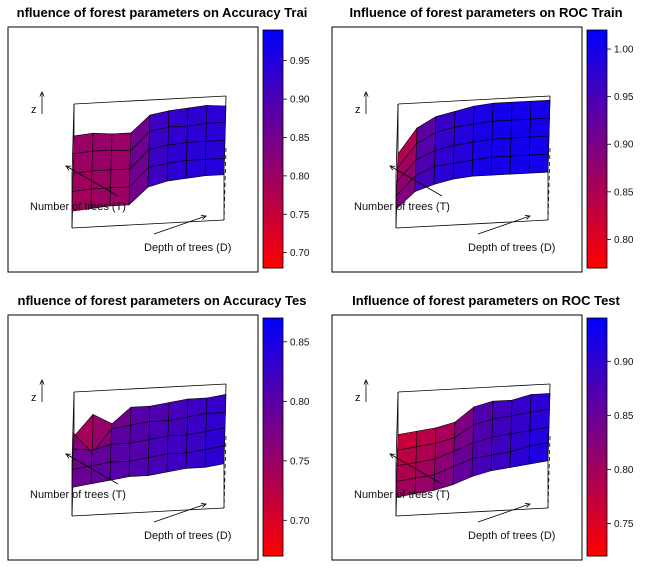  What do you see at coordinates (180, 225) in the screenshot?
I see `x-axis-arrow` at bounding box center [180, 225].